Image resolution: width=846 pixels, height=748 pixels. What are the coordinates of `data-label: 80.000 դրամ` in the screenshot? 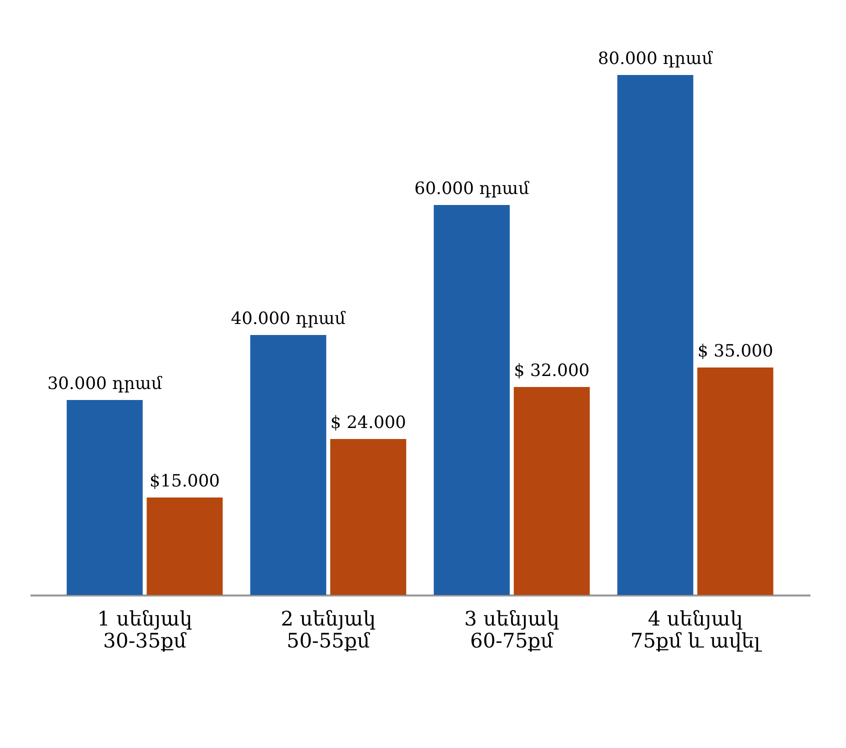 It's located at (656, 59).